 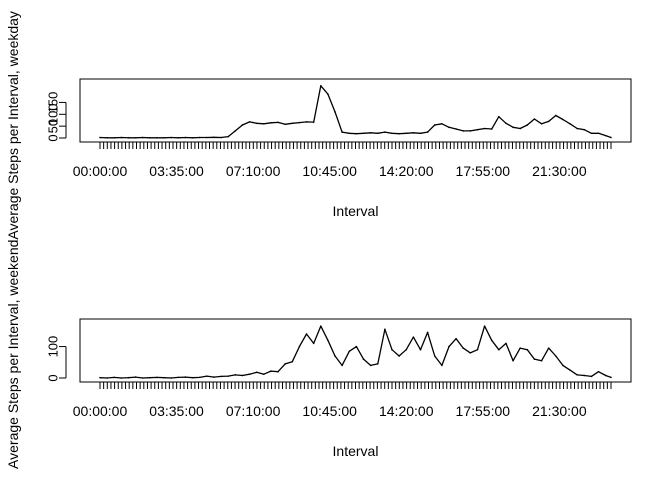 What do you see at coordinates (100, 171) in the screenshot?
I see `x-tick-label-1-0: 00:00:00` at bounding box center [100, 171].